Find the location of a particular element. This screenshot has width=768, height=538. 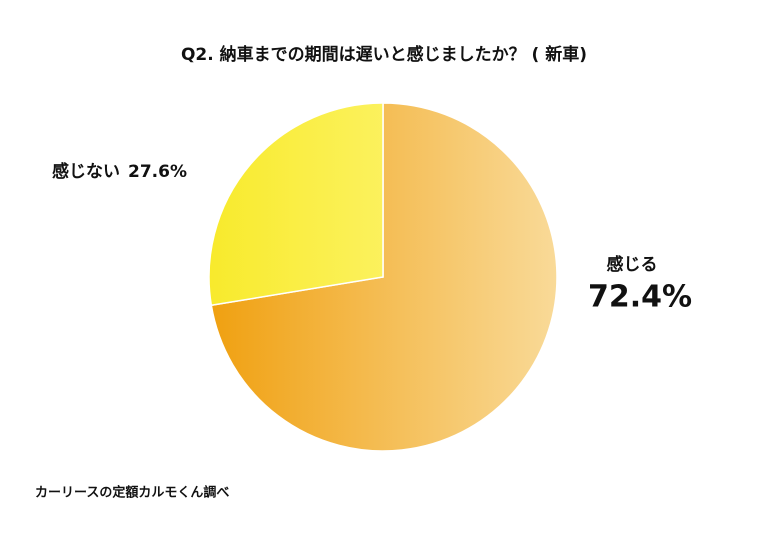

category-label: 感じない is located at coordinates (86, 171).